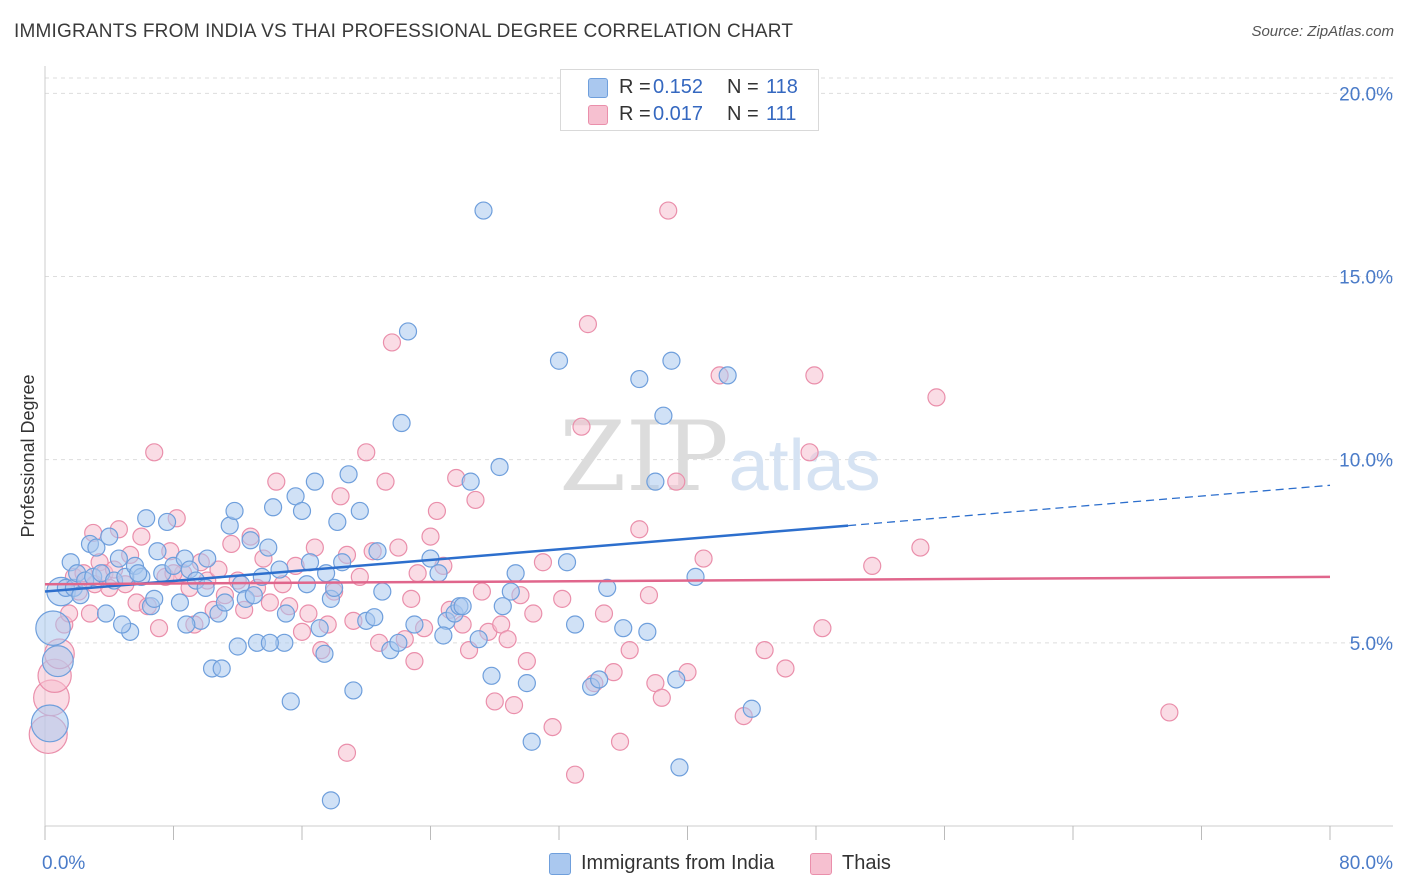  What do you see at coordinates (678, 114) in the screenshot?
I see `legend-r-value: 0.017` at bounding box center [678, 114].